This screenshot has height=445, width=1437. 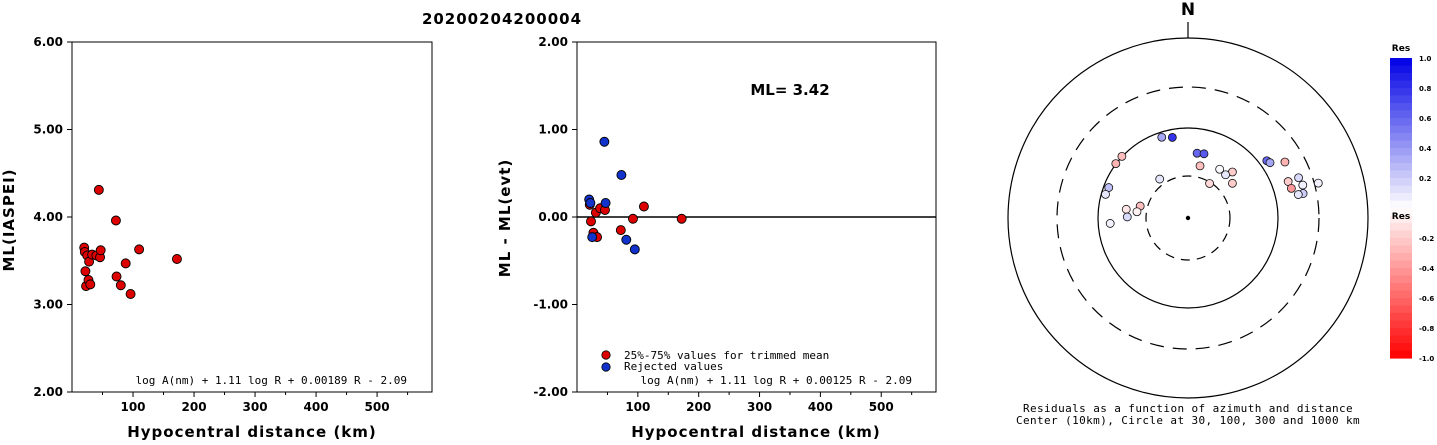 I want to click on legend-label-trimmed: 25%-75% values for trimmed mean, so click(x=726, y=355).